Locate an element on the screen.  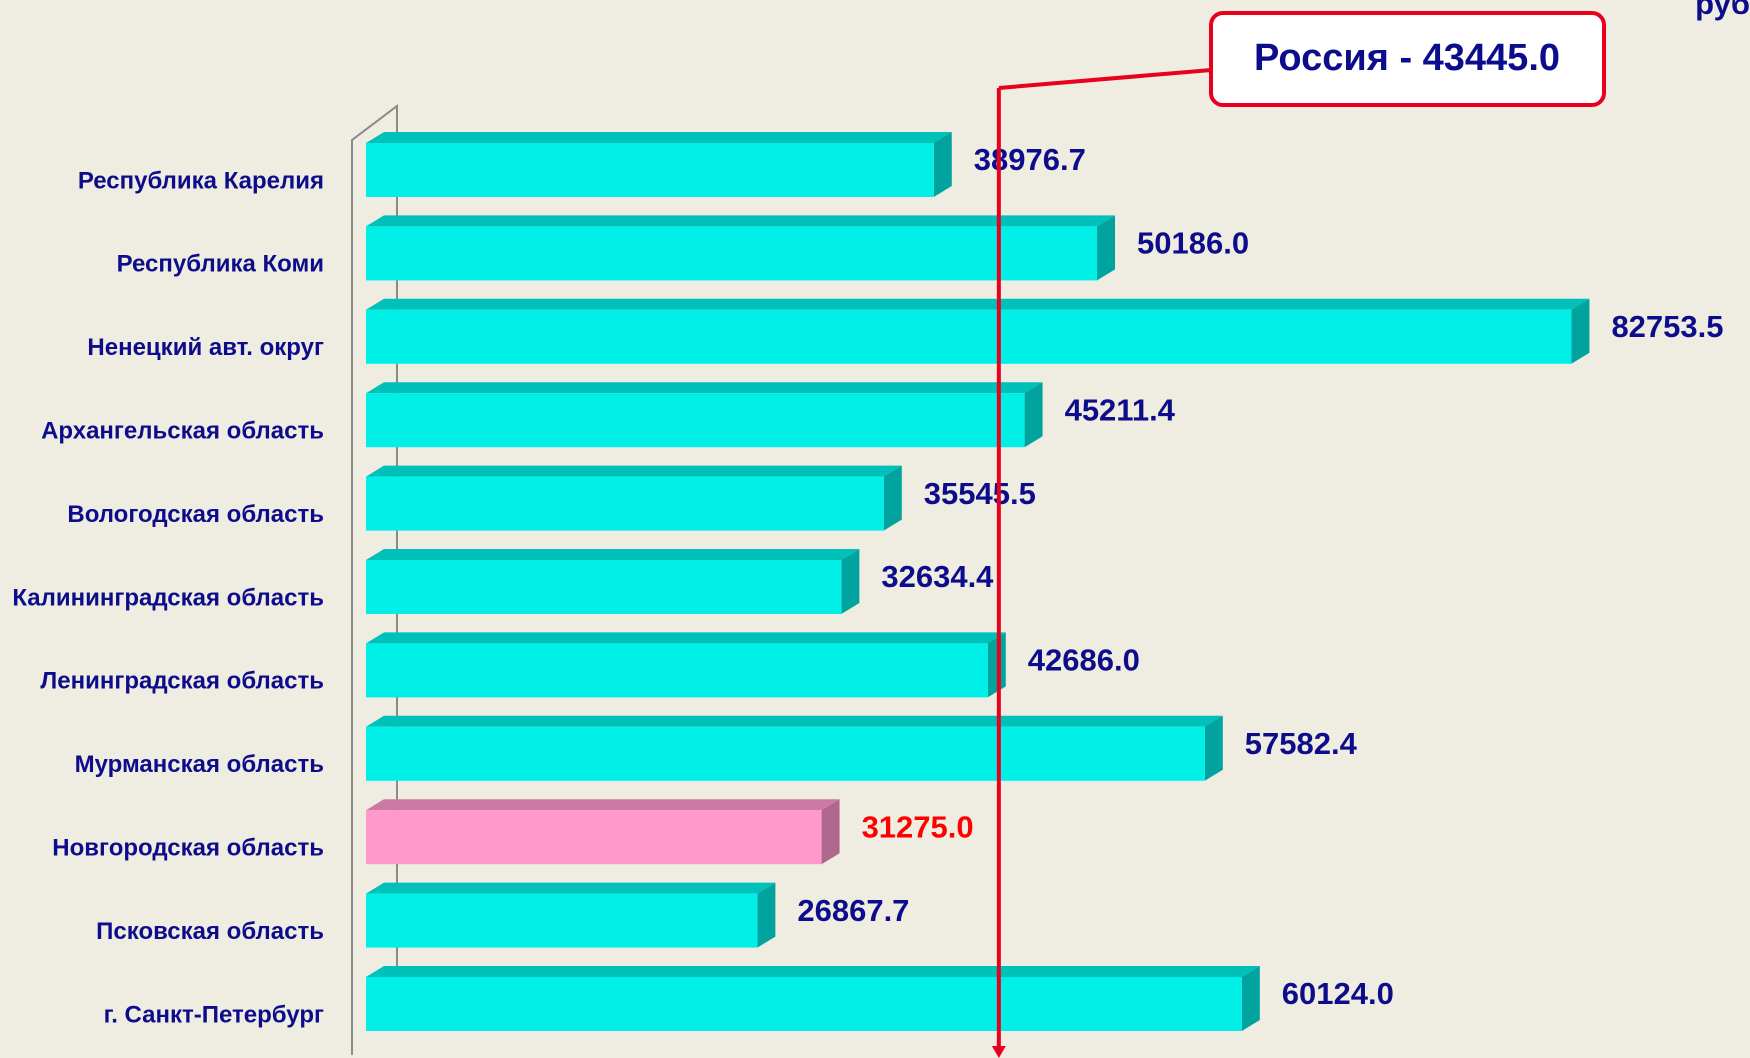
category-label: Мурманская область is located at coordinates (199, 764).